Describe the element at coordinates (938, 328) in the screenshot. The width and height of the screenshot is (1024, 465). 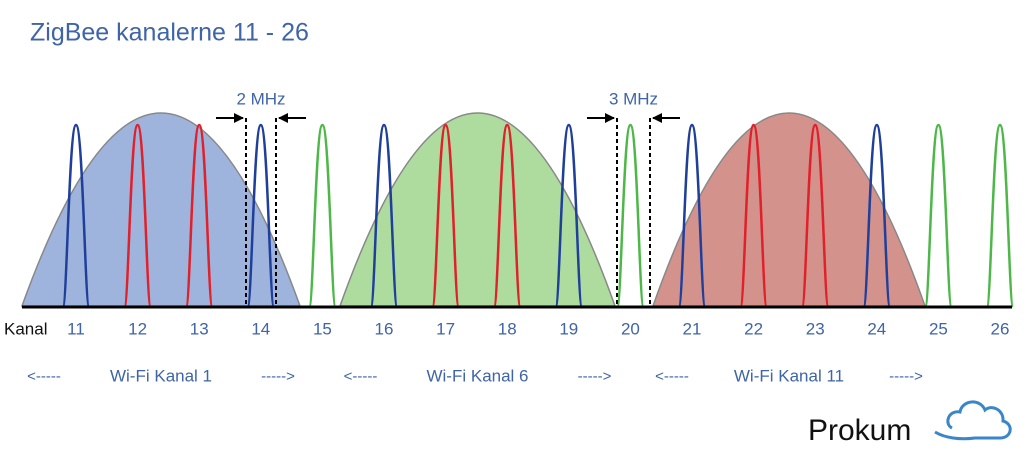
I see `channel-label: 25` at that location.